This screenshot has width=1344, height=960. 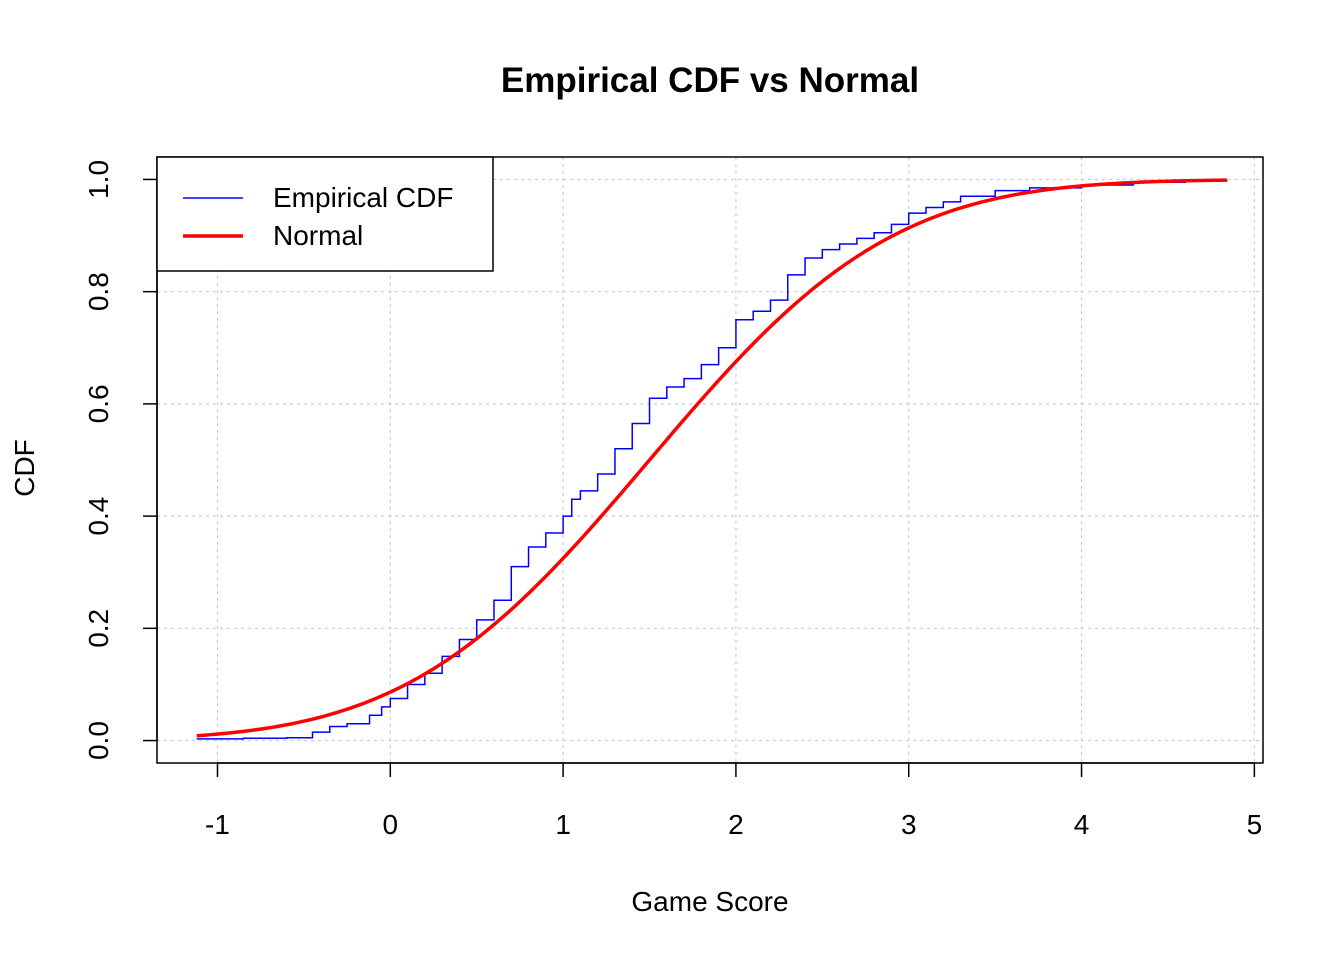 I want to click on legend-label-normal: Normal, so click(x=318, y=235).